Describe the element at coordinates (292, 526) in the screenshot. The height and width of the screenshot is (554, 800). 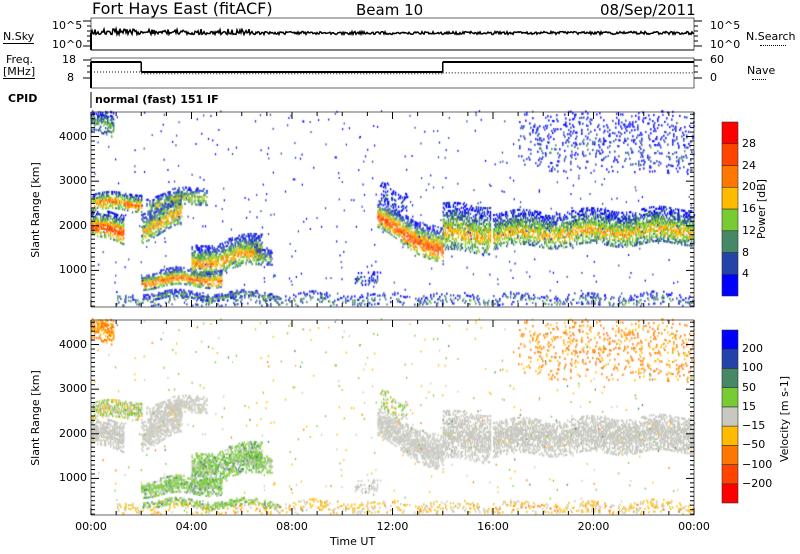
I see `time-tick-label: 08:00` at that location.